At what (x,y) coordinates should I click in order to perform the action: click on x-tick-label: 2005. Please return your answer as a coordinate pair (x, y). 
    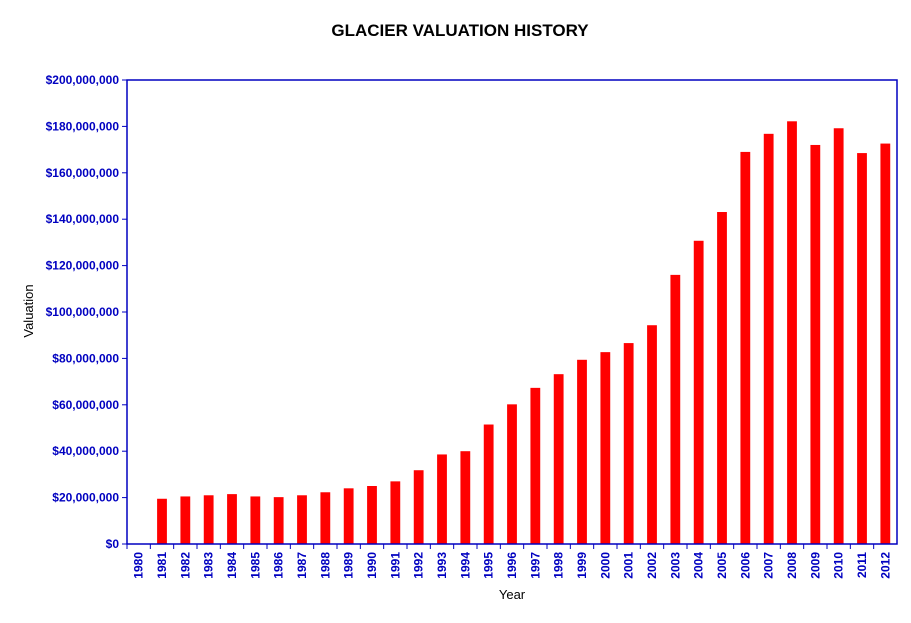
    Looking at the image, I should click on (722, 565).